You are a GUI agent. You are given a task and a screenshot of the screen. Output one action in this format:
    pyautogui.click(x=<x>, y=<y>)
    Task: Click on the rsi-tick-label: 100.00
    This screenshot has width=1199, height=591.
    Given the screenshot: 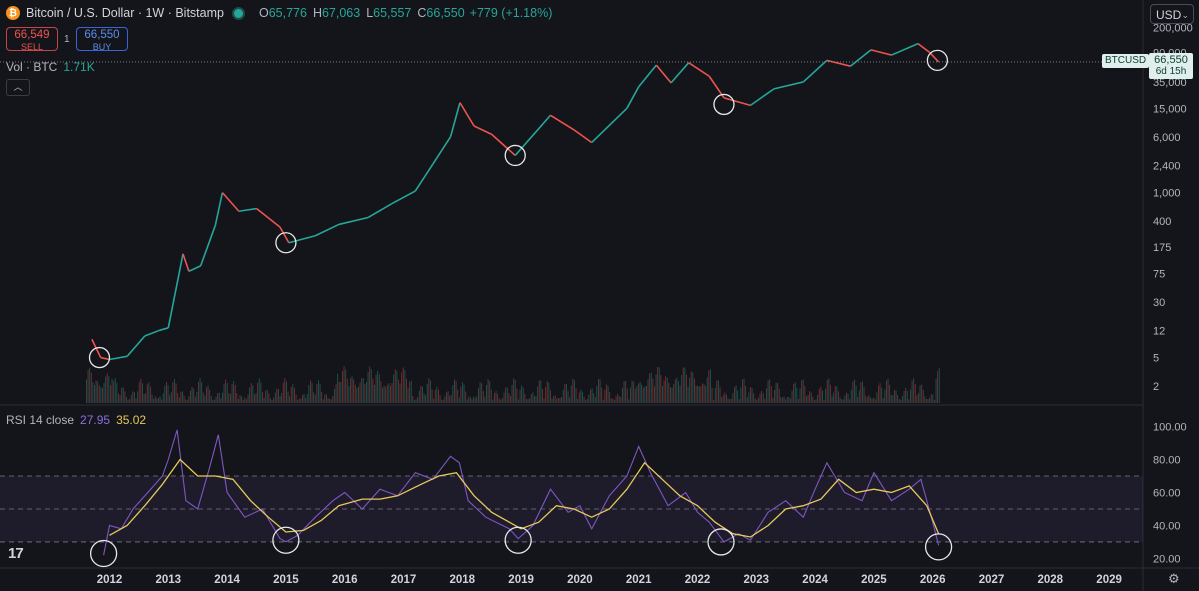 What is the action you would take?
    pyautogui.click(x=1170, y=428)
    